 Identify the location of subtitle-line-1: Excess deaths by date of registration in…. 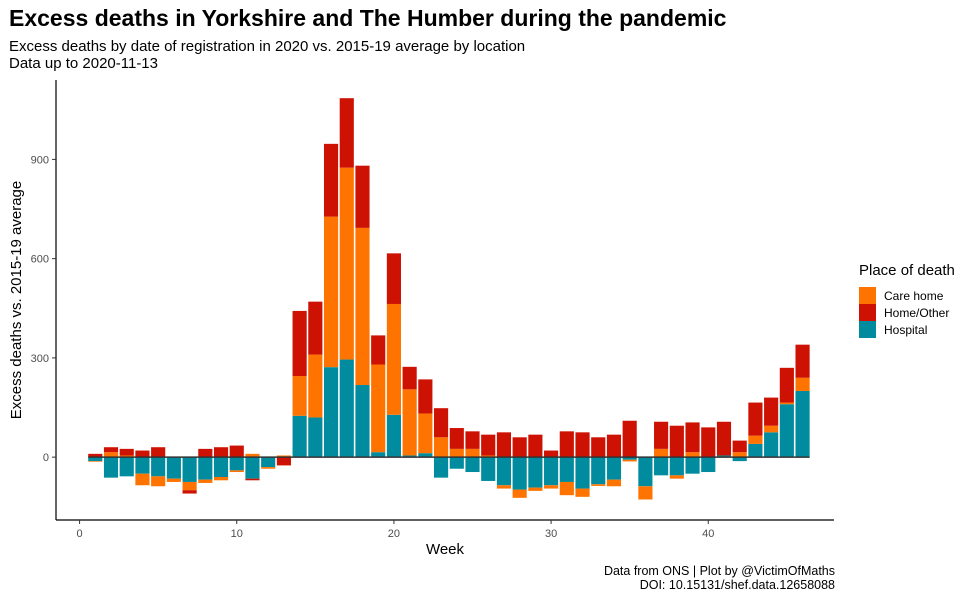
(267, 46).